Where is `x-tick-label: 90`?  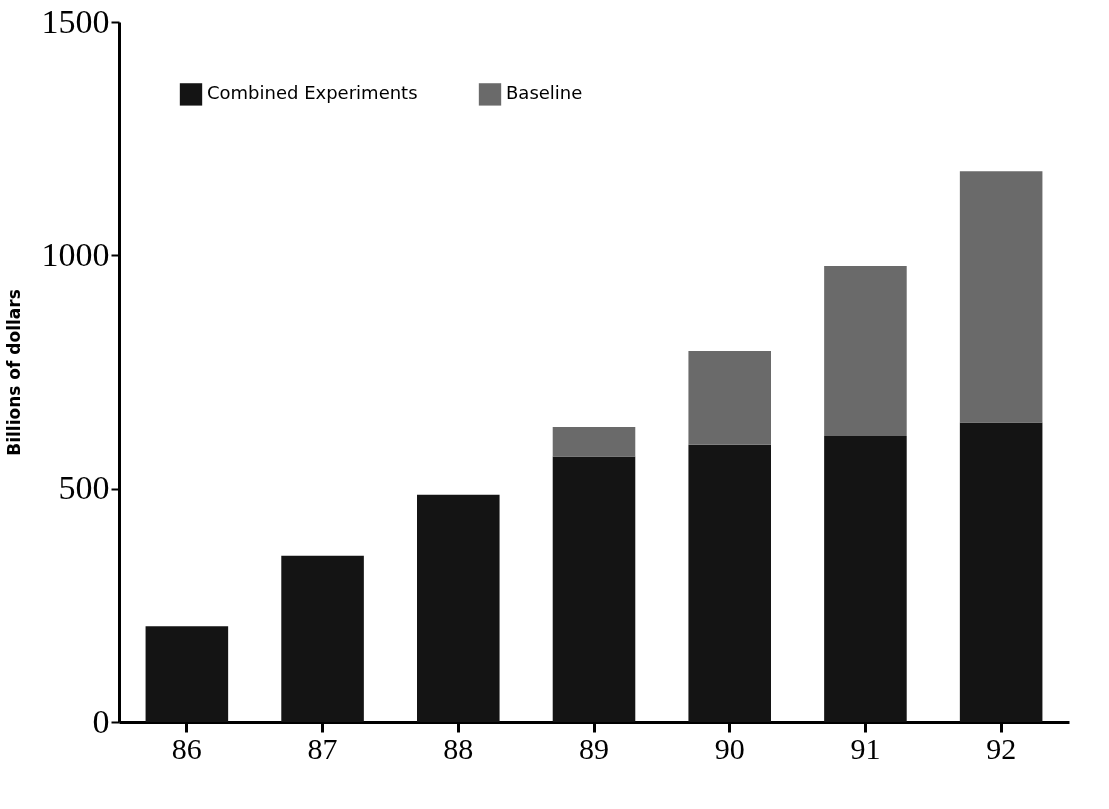
x-tick-label: 90 is located at coordinates (729, 748).